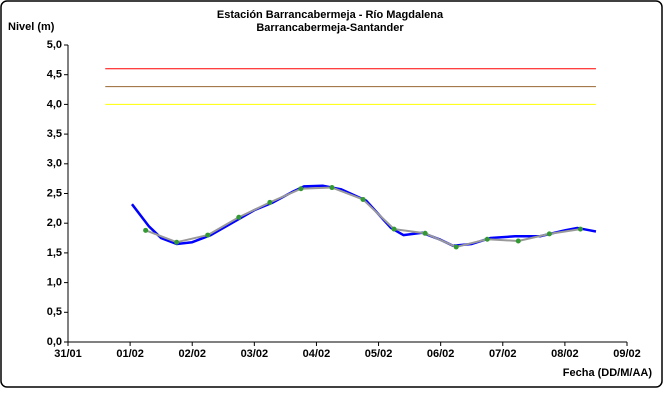 This screenshot has height=393, width=663. What do you see at coordinates (54, 253) in the screenshot?
I see `y-tick-label: 1,5` at bounding box center [54, 253].